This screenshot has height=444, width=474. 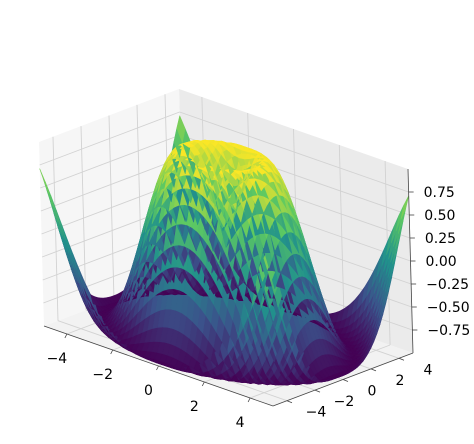 I want to click on y-tick-label: 4, so click(x=428, y=370).